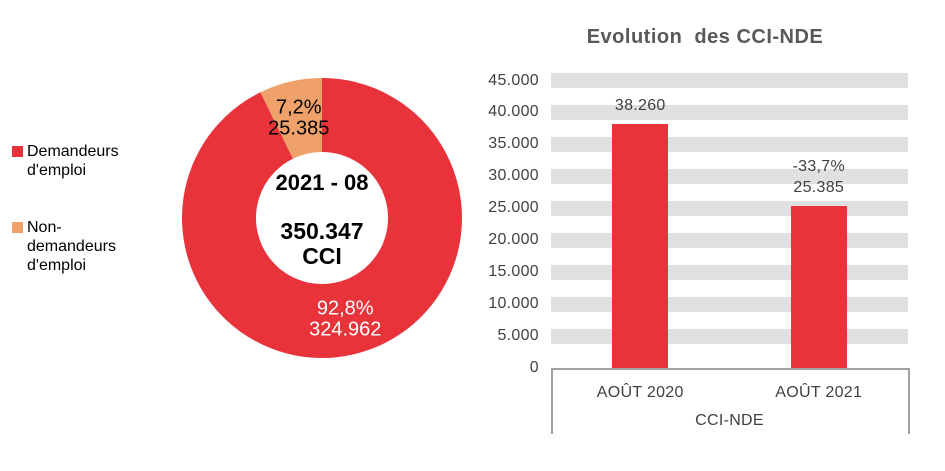 The image size is (945, 471). I want to click on category-box-left-line, so click(552, 401).